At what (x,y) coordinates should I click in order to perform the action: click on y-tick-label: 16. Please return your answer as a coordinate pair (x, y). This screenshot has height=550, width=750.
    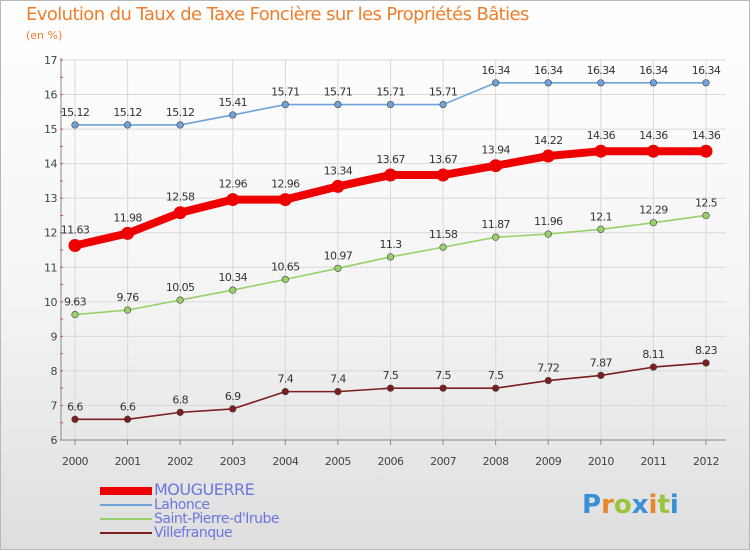
    Looking at the image, I should click on (50, 95).